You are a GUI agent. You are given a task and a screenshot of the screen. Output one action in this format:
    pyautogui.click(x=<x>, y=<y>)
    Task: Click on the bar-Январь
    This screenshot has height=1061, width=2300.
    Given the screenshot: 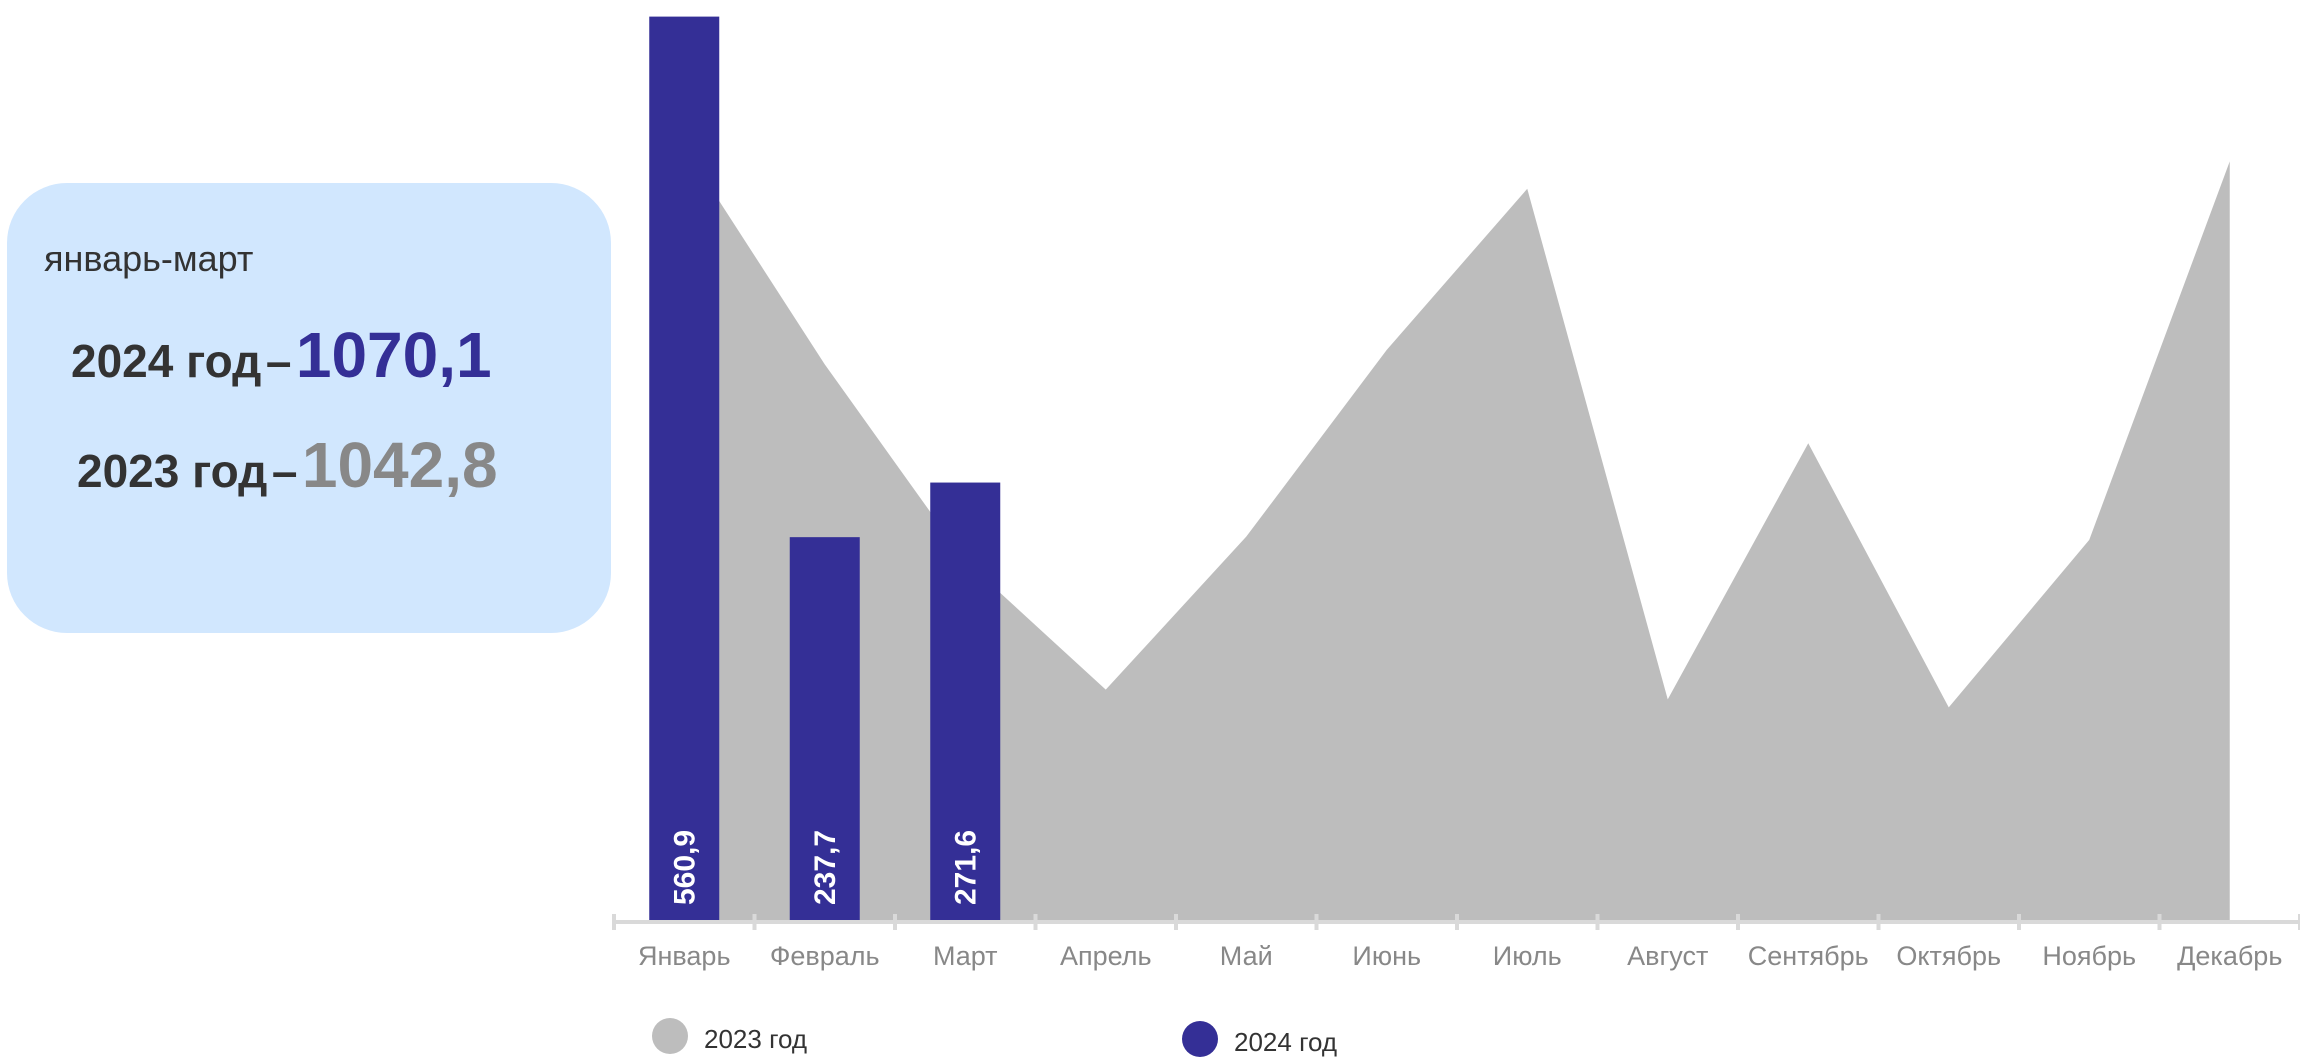 What is the action you would take?
    pyautogui.click(x=684, y=468)
    